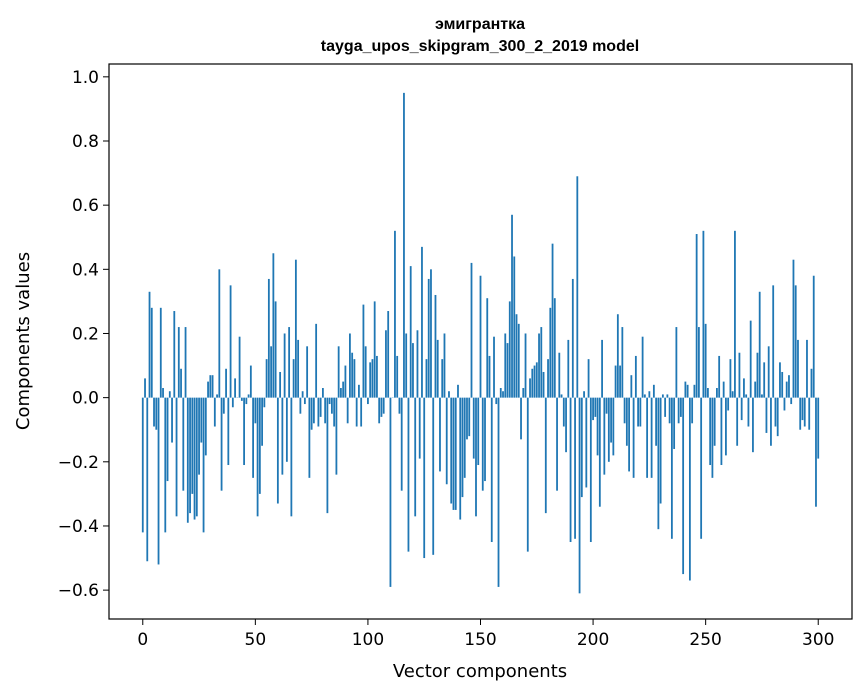 The image size is (867, 700). I want to click on x-axis-label: Vector components, so click(480, 671).